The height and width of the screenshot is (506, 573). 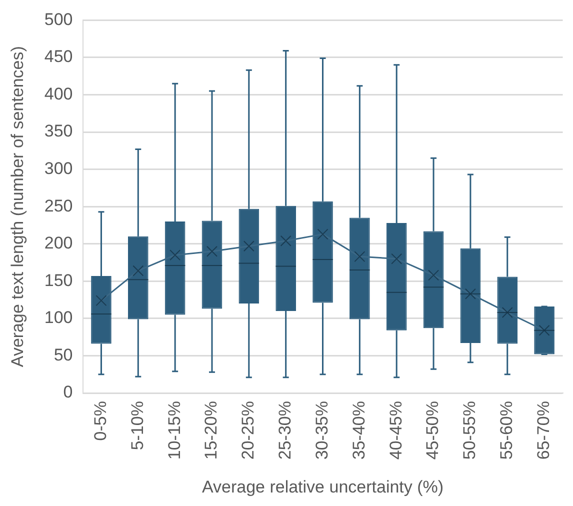 What do you see at coordinates (137, 425) in the screenshot?
I see `x-tick-label: 5-10%` at bounding box center [137, 425].